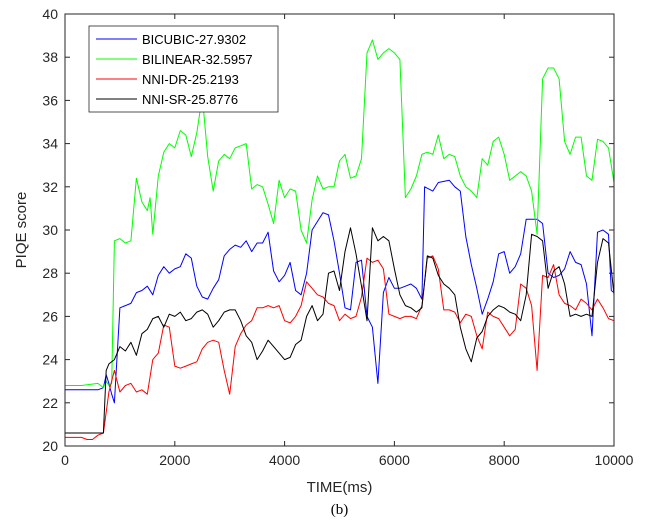 The height and width of the screenshot is (523, 651). Describe the element at coordinates (50, 57) in the screenshot. I see `y-tick-label: 38` at that location.